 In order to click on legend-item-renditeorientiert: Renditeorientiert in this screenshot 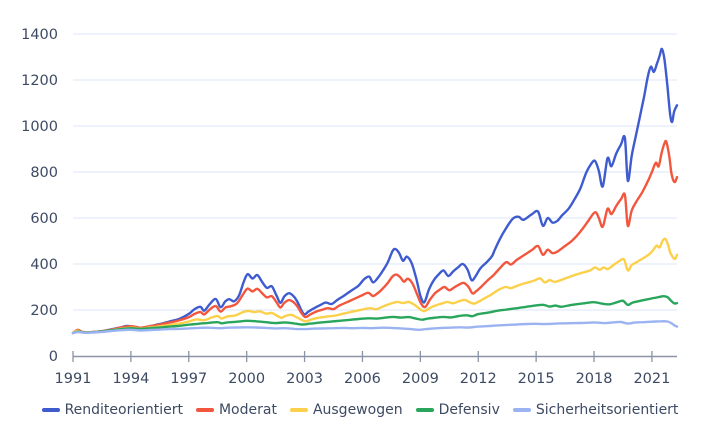, I will do `click(112, 410)`.